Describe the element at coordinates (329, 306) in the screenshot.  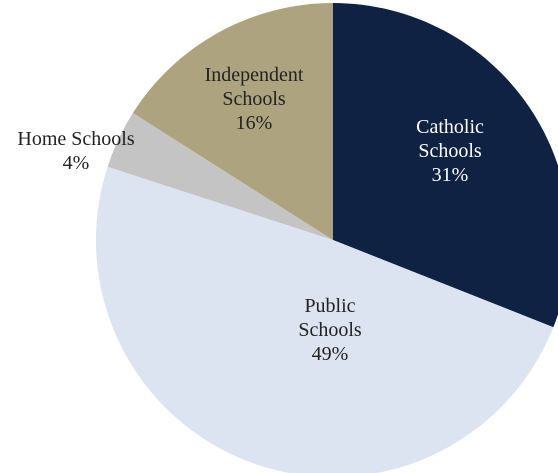
I see `pie-label-line: Public` at that location.